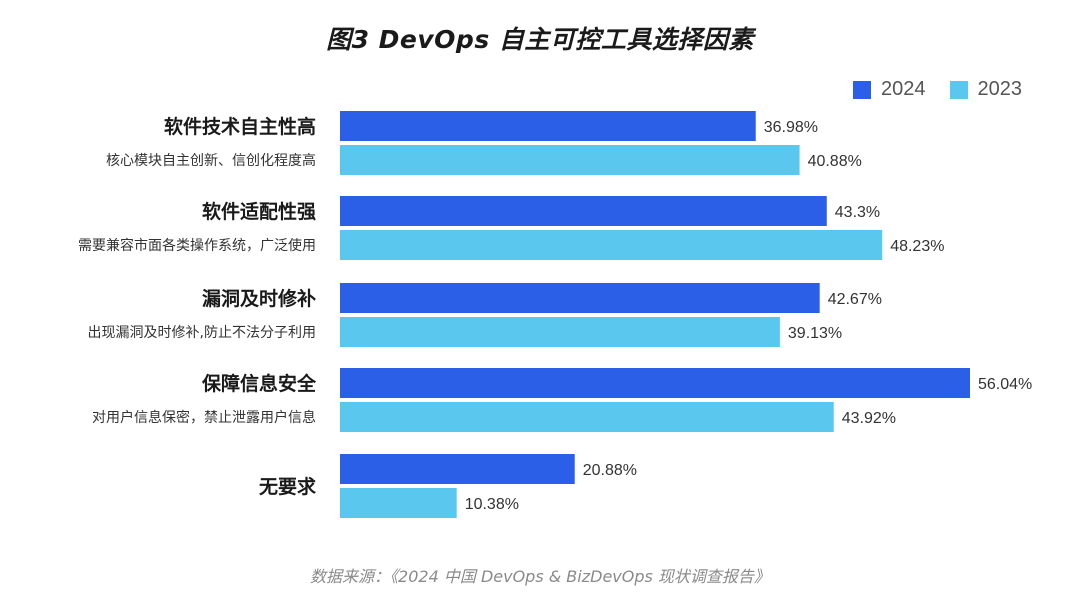  What do you see at coordinates (835, 161) in the screenshot?
I see `data-label-2023-1: 40.88%` at bounding box center [835, 161].